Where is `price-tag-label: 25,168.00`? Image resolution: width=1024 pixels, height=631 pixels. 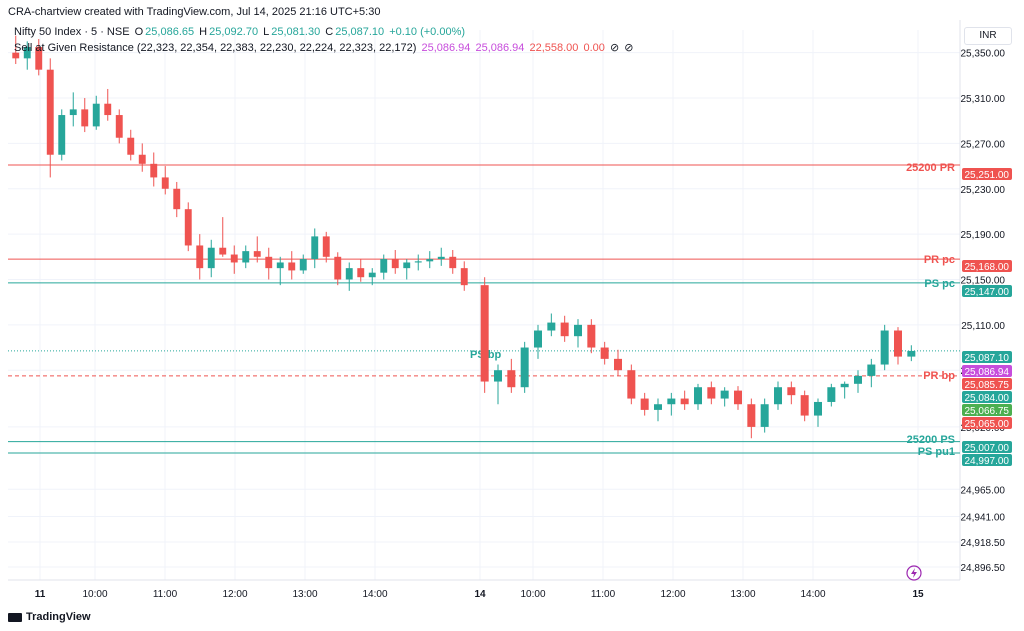
price-tag-label: 25,168.00 is located at coordinates (987, 267).